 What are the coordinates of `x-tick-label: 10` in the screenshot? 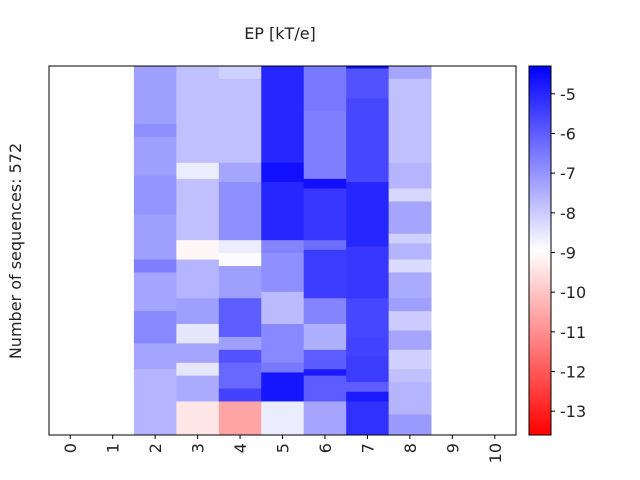 It's located at (495, 453).